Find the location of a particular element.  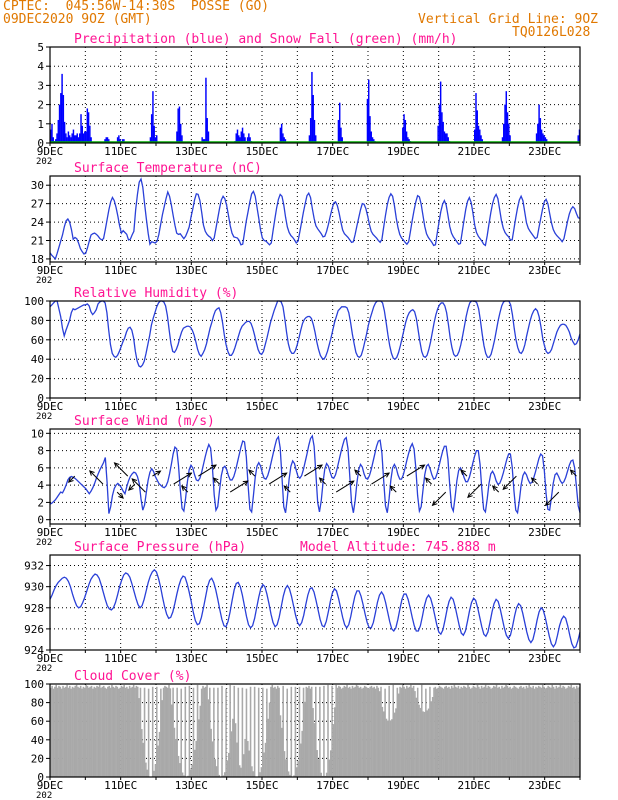

y-tick-label: 3 is located at coordinates (40, 85).